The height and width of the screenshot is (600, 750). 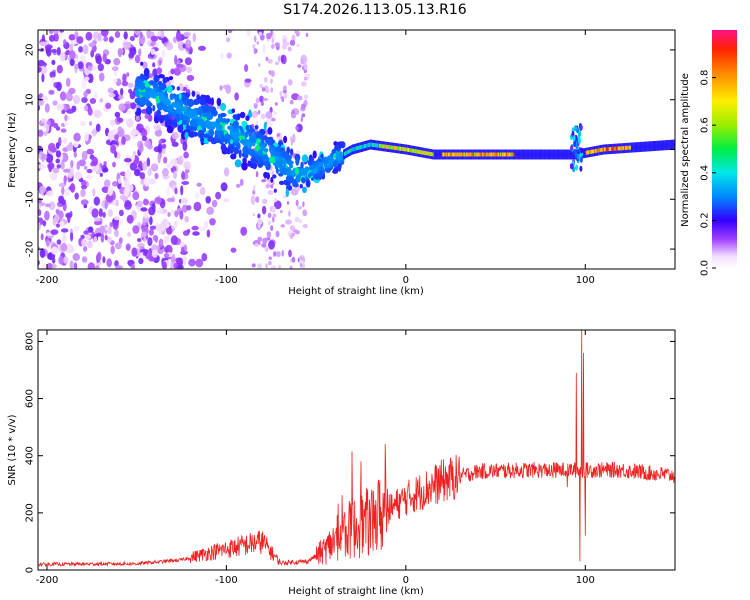 I want to click on snr-x-tick-label: 100, so click(x=585, y=580).